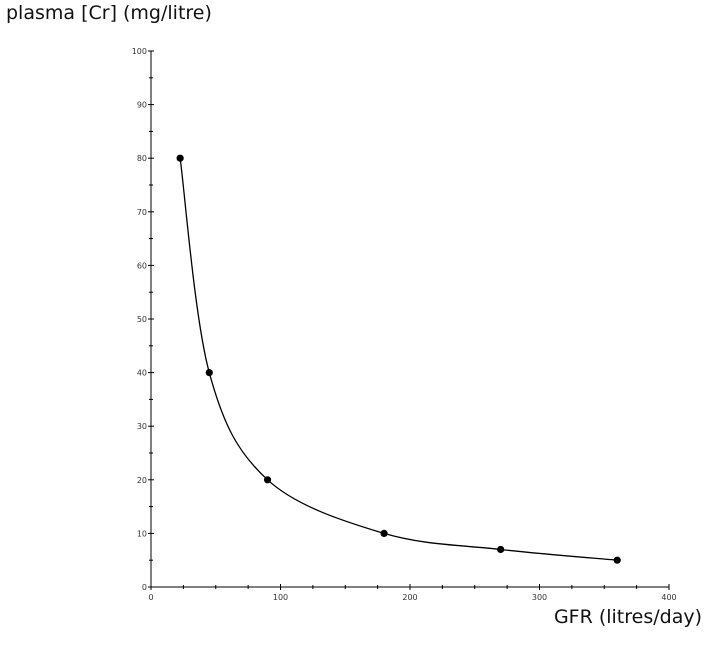  What do you see at coordinates (142, 480) in the screenshot?
I see `y-tick-label: 20` at bounding box center [142, 480].